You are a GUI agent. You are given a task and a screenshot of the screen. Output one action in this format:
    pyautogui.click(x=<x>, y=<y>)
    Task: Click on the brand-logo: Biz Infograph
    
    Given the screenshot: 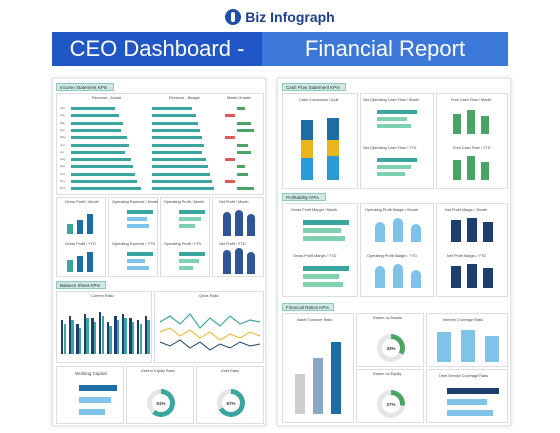 What is the action you would take?
    pyautogui.click(x=280, y=17)
    